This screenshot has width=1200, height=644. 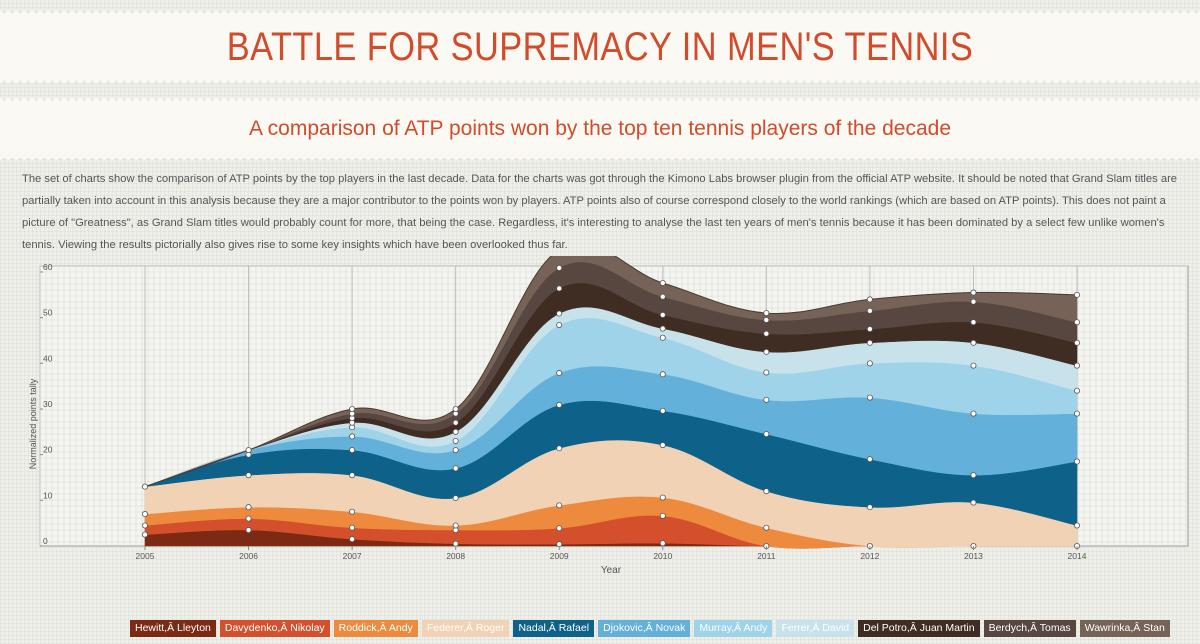 I want to click on legend-item-berdych: Berdych,Â Tomas, so click(x=1029, y=628).